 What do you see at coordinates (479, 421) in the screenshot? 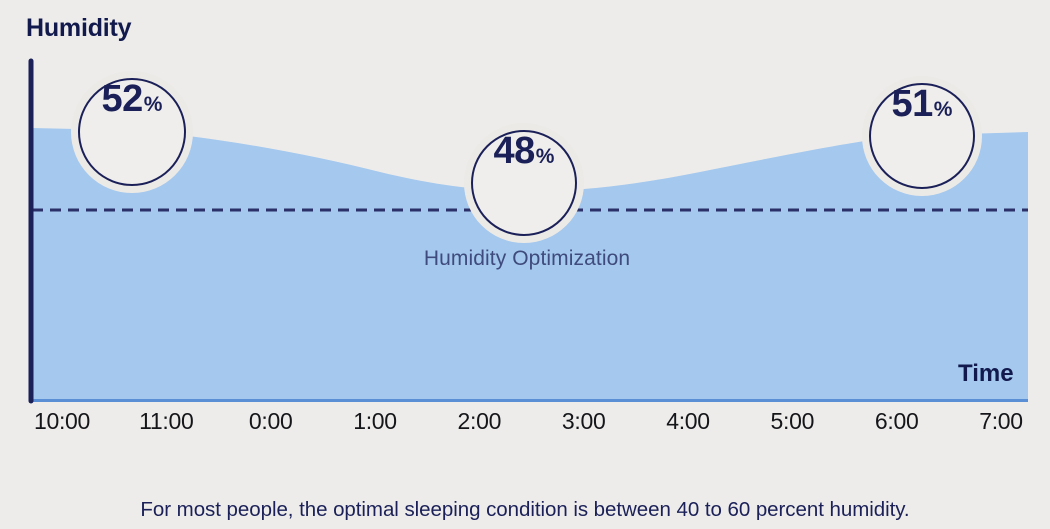
I see `x-tick-label: 2:00` at bounding box center [479, 421].